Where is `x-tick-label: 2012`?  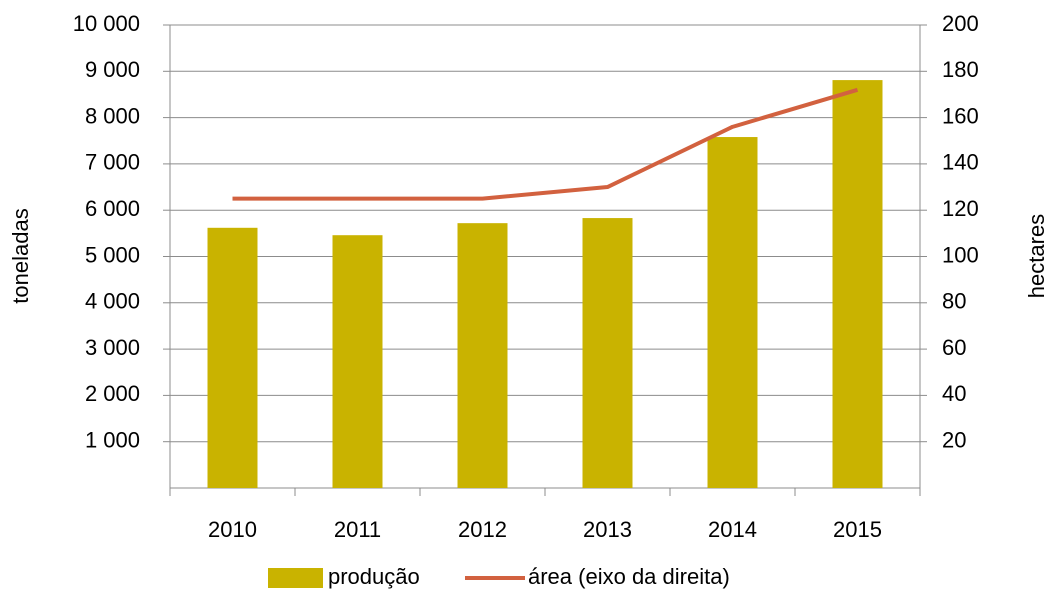
x-tick-label: 2012 is located at coordinates (482, 529).